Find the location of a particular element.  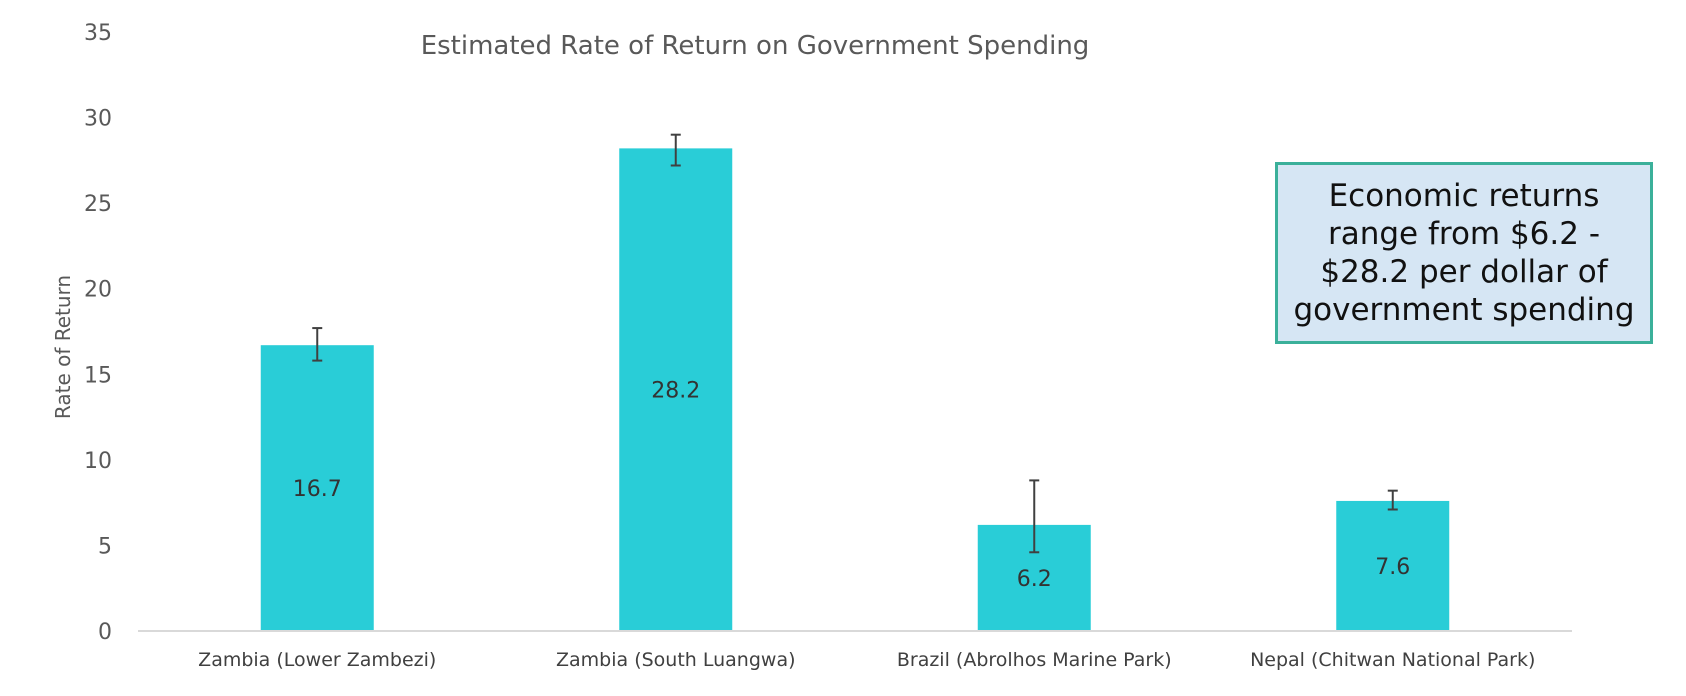

y-tick-label: 10 is located at coordinates (98, 461).